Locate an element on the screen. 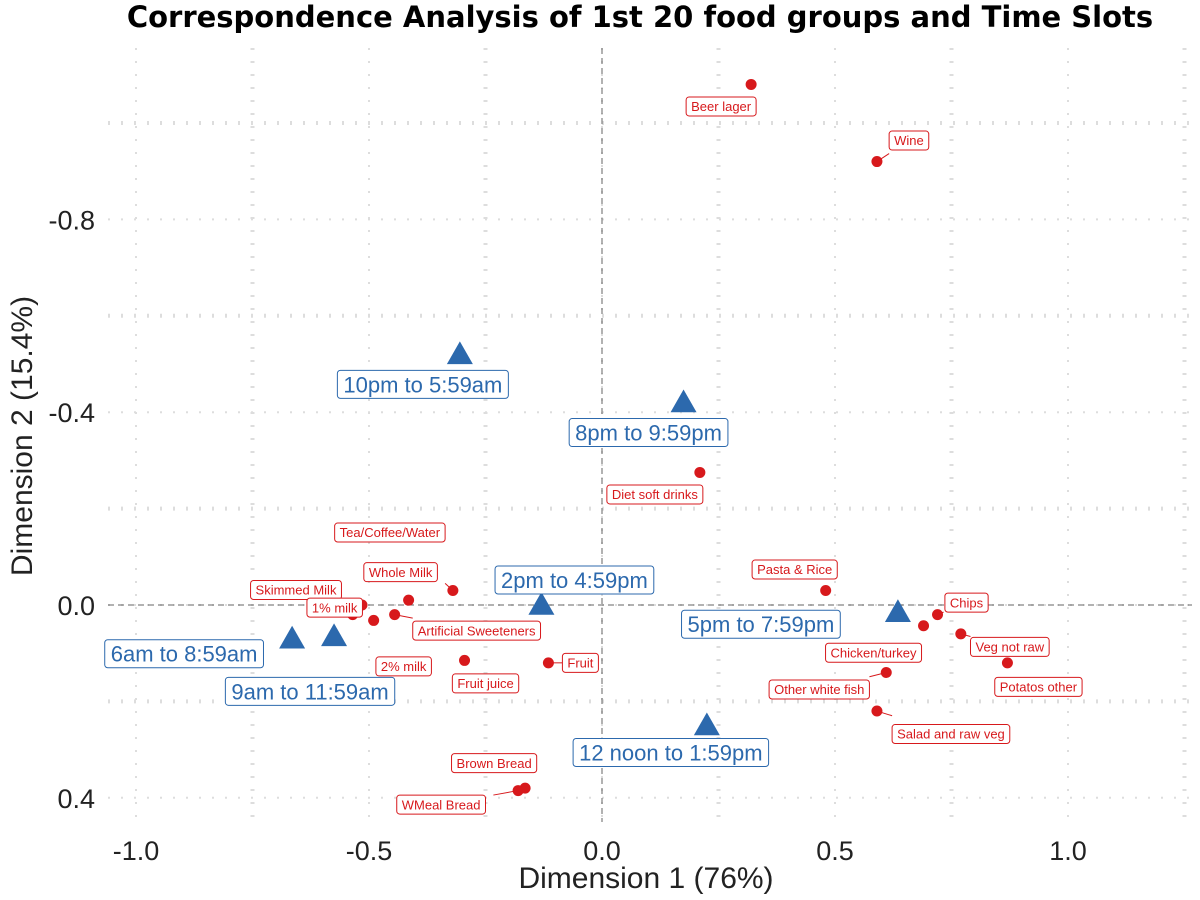 This screenshot has height=900, width=1200. y-tick-label: 0.0 is located at coordinates (76, 606).